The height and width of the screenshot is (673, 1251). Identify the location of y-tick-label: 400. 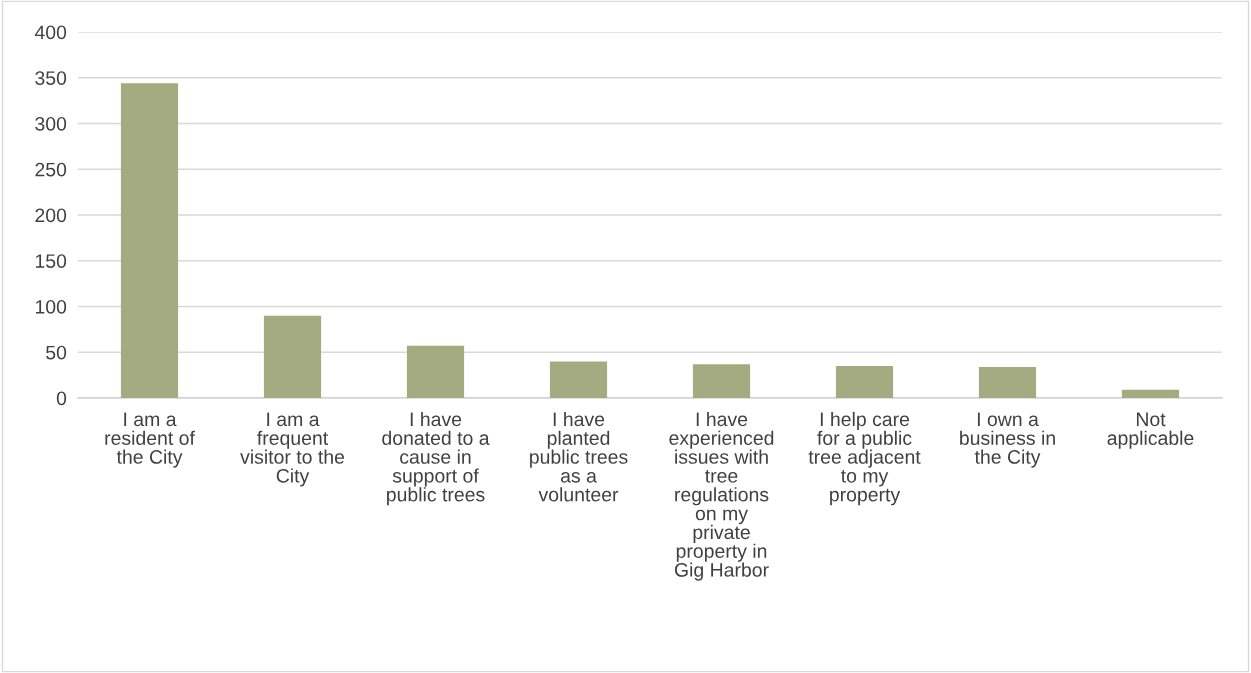
(50, 32).